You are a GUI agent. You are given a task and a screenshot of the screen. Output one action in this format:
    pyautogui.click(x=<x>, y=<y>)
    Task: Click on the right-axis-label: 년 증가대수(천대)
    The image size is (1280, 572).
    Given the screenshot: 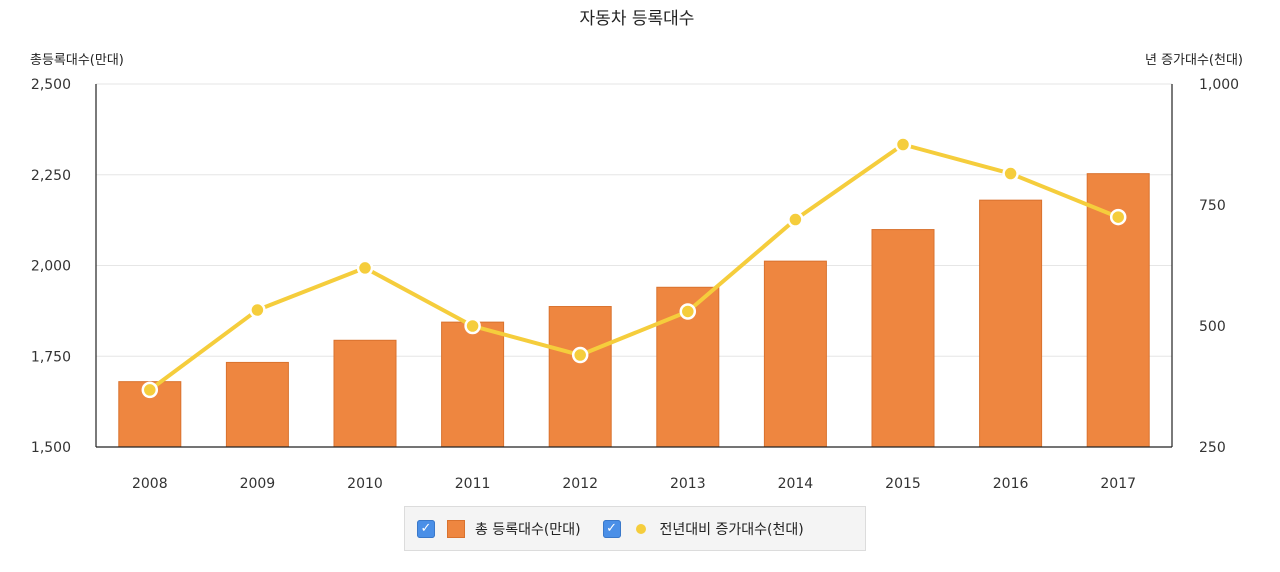 What is the action you would take?
    pyautogui.click(x=1194, y=60)
    